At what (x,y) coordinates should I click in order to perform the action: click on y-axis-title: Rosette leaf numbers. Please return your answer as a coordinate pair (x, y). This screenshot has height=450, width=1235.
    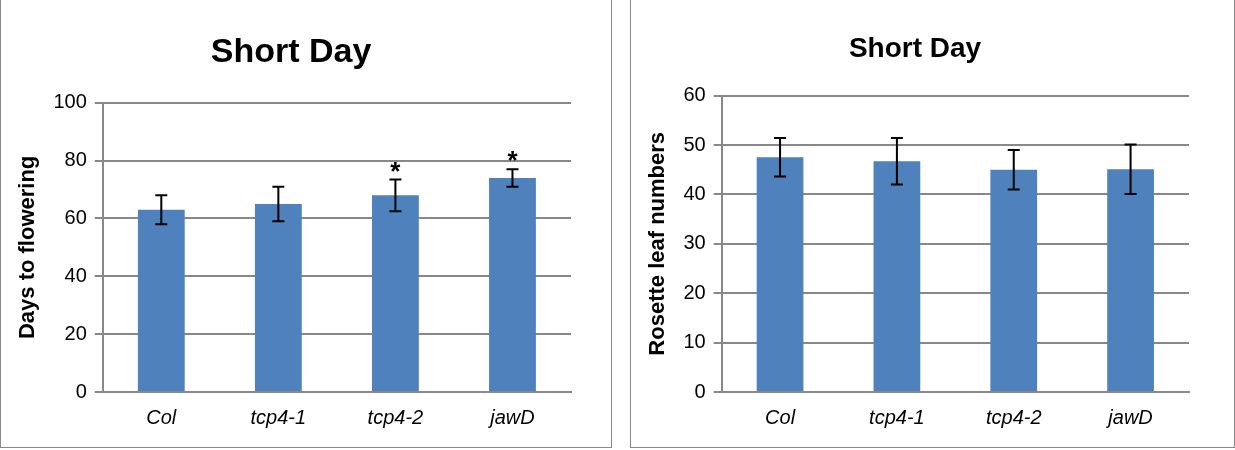
    Looking at the image, I should click on (657, 243).